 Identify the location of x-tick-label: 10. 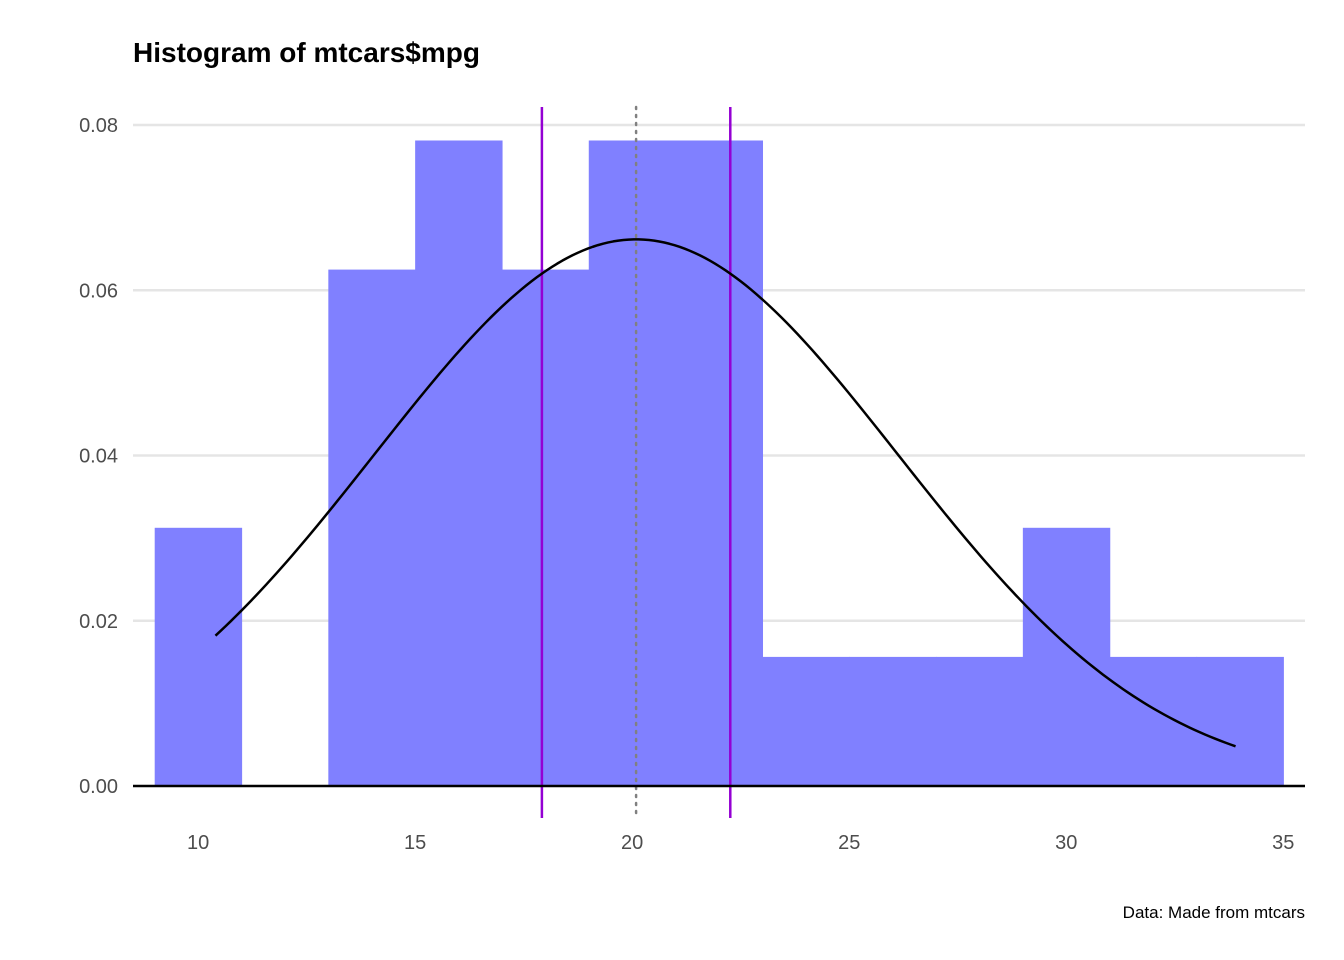
(198, 843).